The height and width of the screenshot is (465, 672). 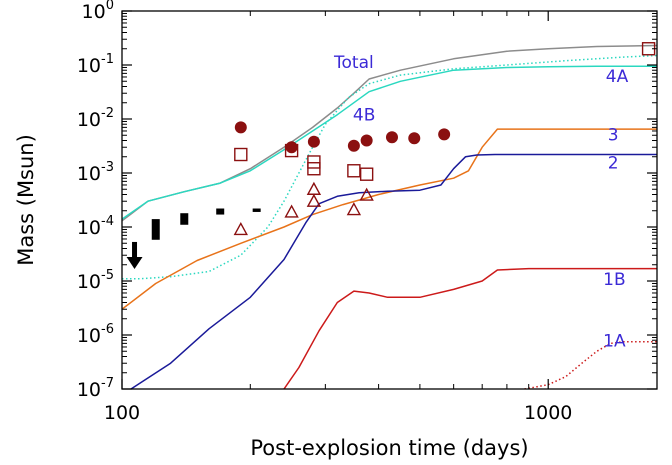 I want to click on y-axis-title: Mass (Msun), so click(x=26, y=200).